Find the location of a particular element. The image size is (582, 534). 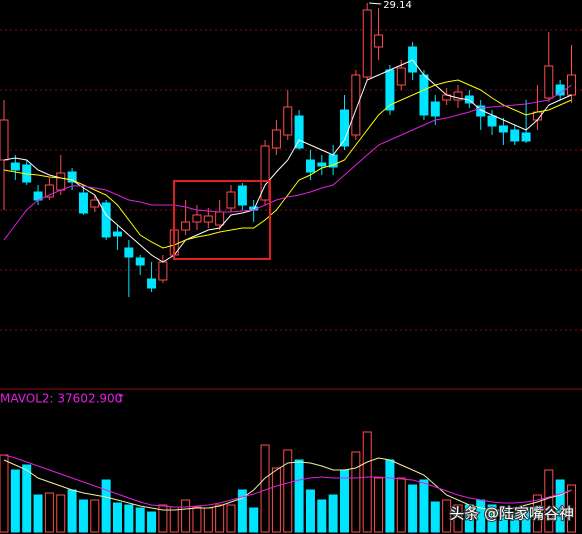

high-label: 29.14 is located at coordinates (397, 5).